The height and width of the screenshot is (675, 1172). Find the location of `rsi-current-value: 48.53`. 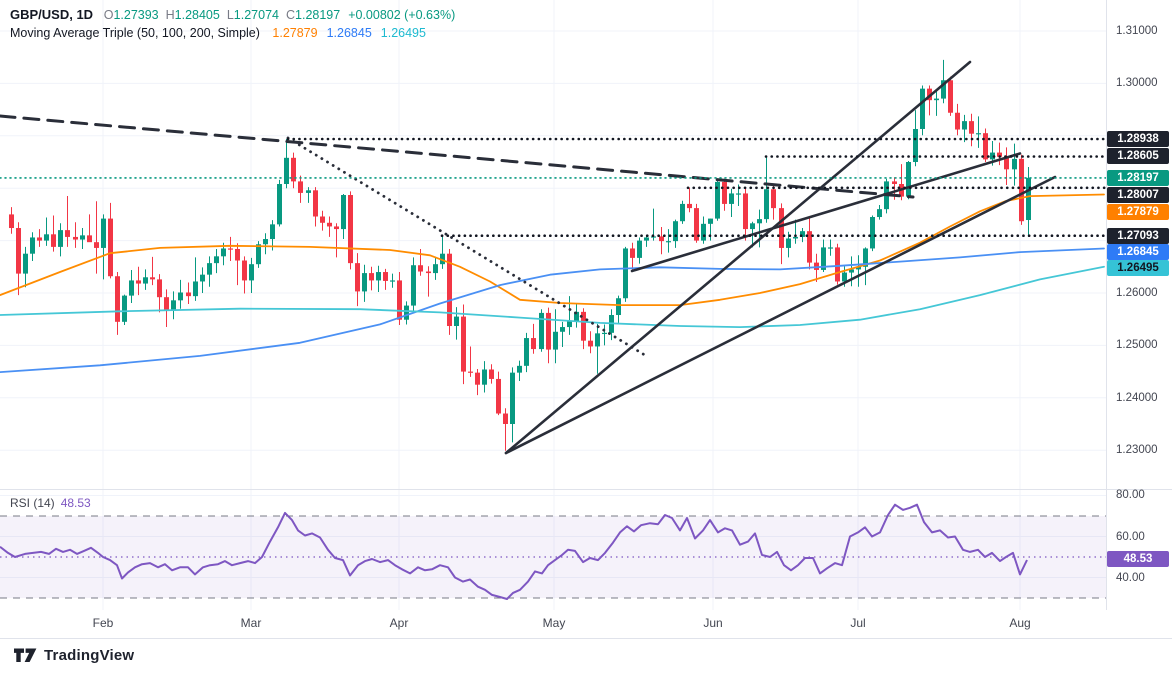

rsi-current-value: 48.53 is located at coordinates (75, 503).